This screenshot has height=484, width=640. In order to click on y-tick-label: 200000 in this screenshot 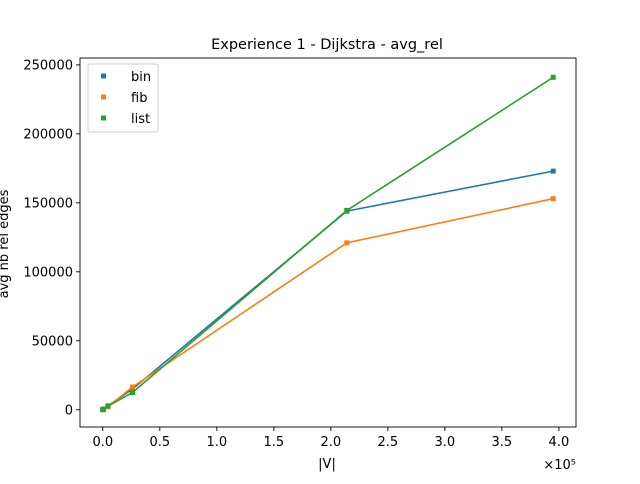, I will do `click(48, 134)`.